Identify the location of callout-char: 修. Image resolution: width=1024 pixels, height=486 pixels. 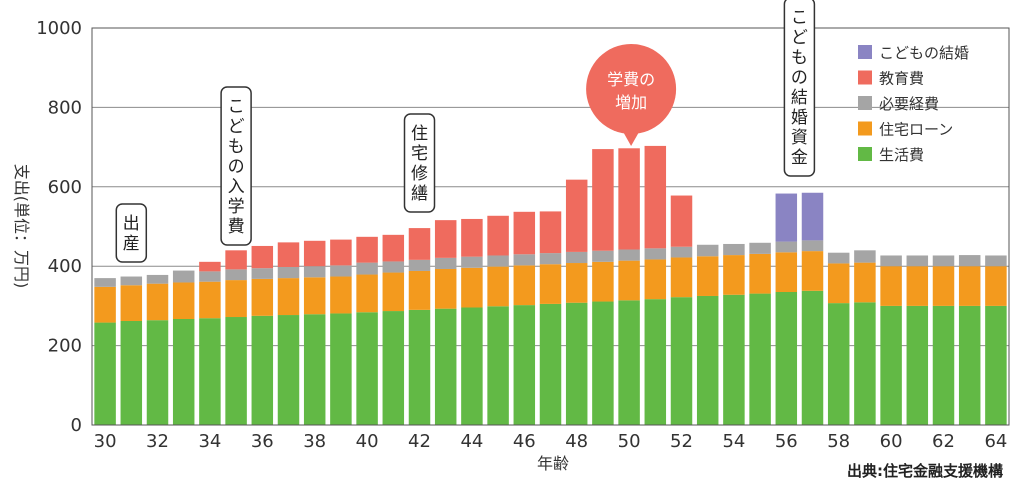
(419, 174).